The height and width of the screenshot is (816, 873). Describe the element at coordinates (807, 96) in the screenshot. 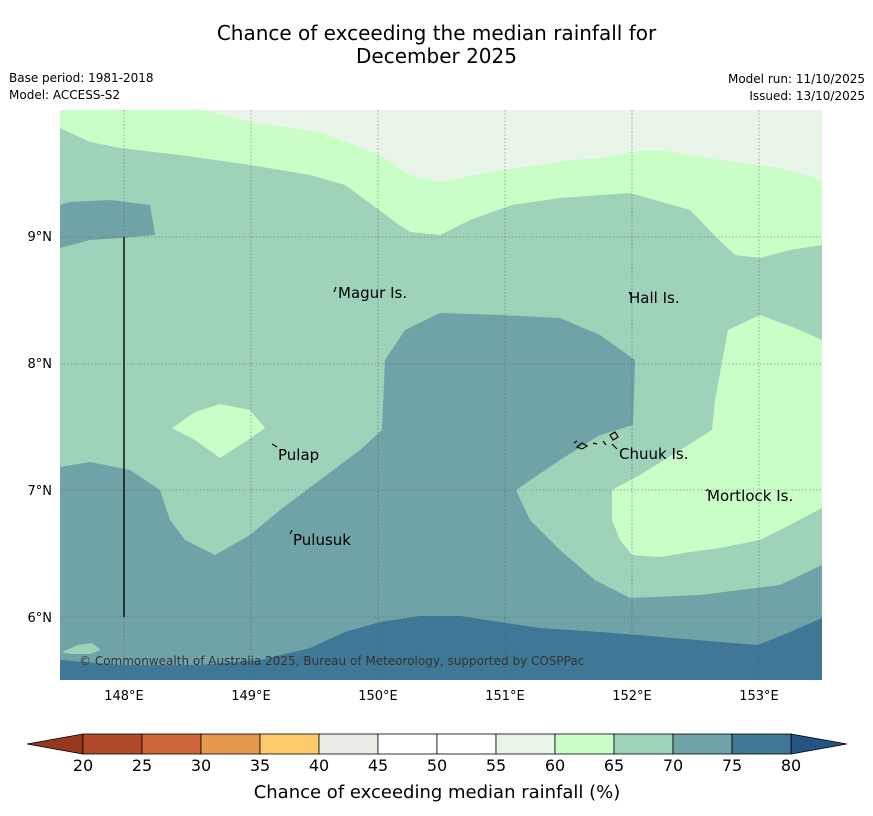

I see `issued-date: Issued: 13/10/2025` at that location.